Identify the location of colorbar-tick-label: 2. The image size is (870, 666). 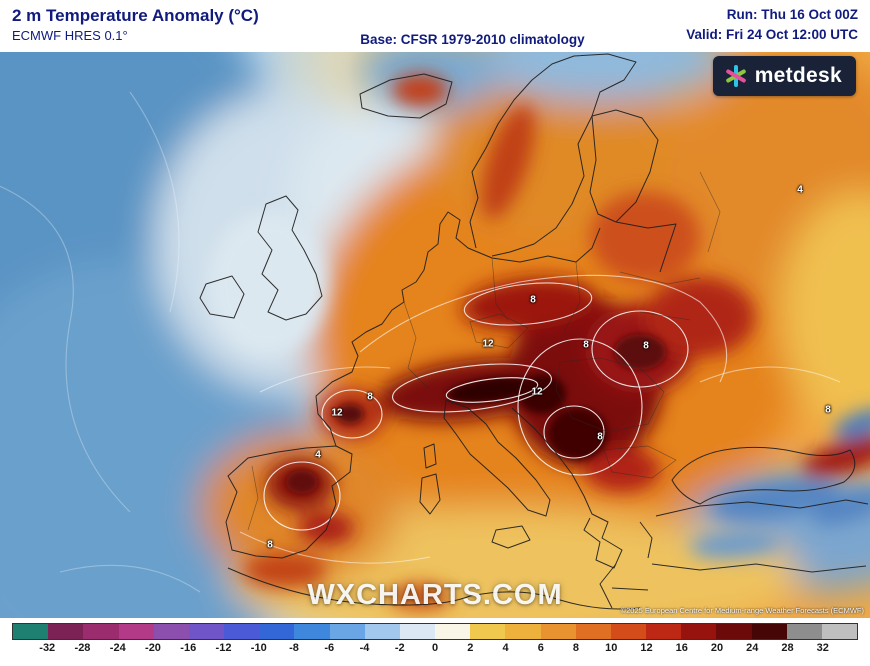
(470, 648).